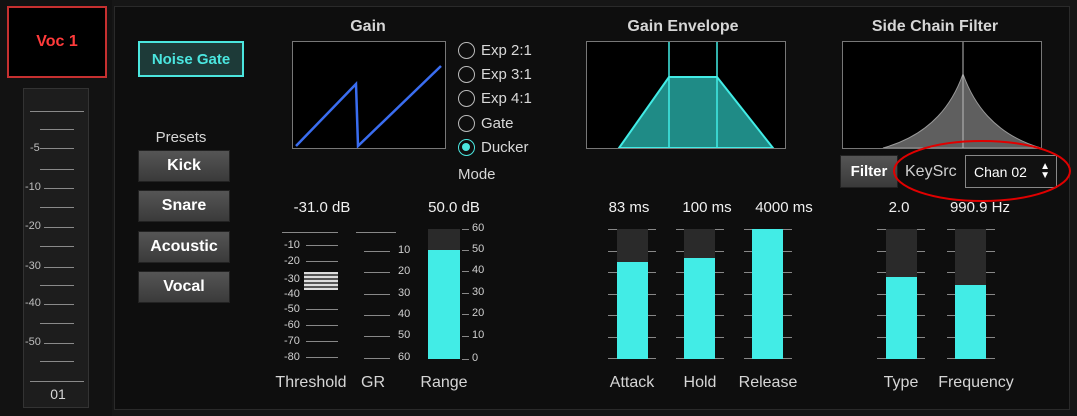 The image size is (1077, 416). Describe the element at coordinates (184, 247) in the screenshot. I see `preset-acoustic-button: Acoustic` at that location.